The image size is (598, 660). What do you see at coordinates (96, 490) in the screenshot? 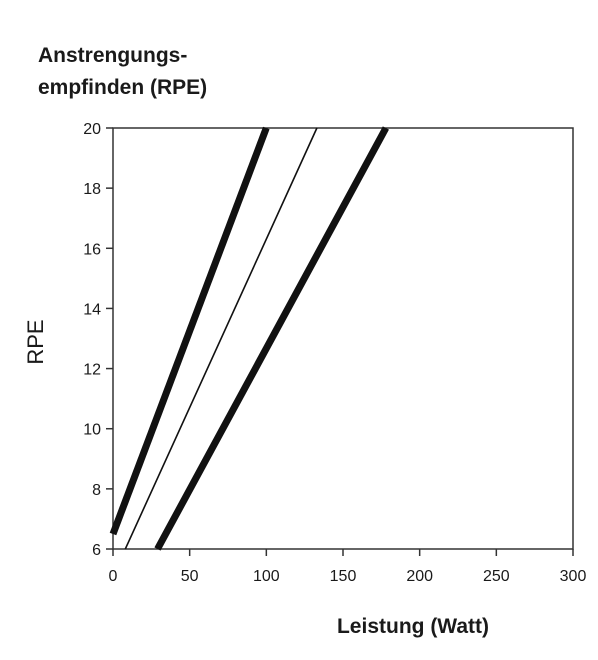
I see `y-tick-label: 8` at bounding box center [96, 490].